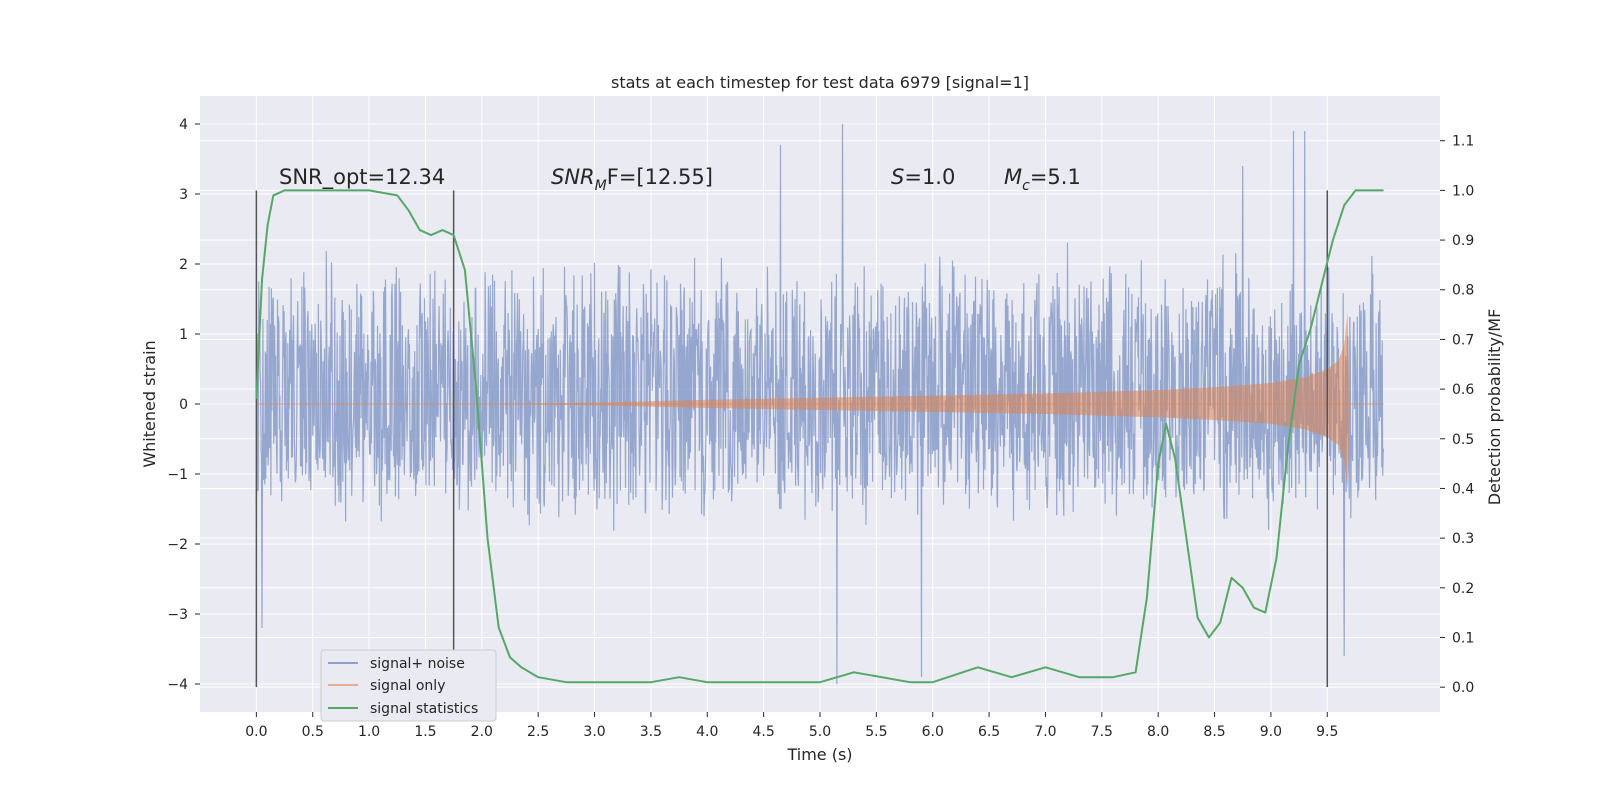  What do you see at coordinates (1463, 340) in the screenshot?
I see `y-right-tick-label: 0.7` at bounding box center [1463, 340].